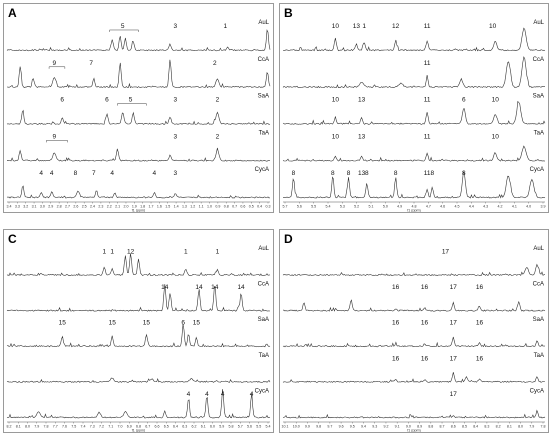 This screenshot has height=434, width=550. Describe the element at coordinates (537, 391) in the screenshot. I see `sample-label: CycA` at that location.